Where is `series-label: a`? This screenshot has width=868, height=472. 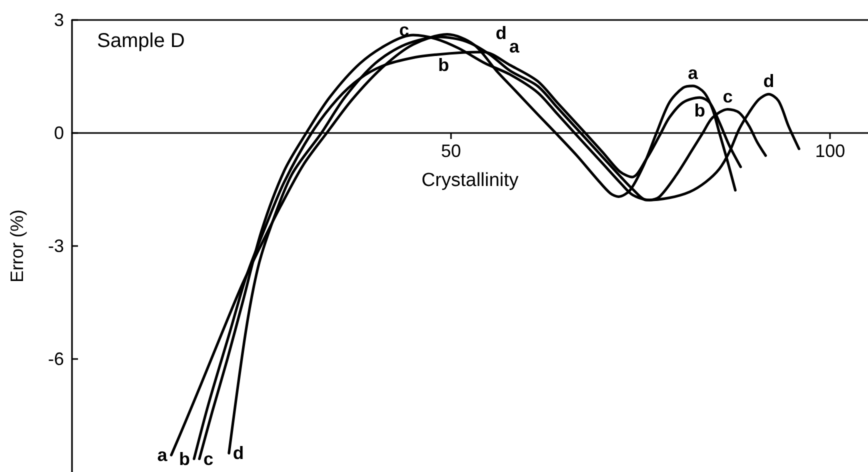
series-label: a is located at coordinates (693, 72).